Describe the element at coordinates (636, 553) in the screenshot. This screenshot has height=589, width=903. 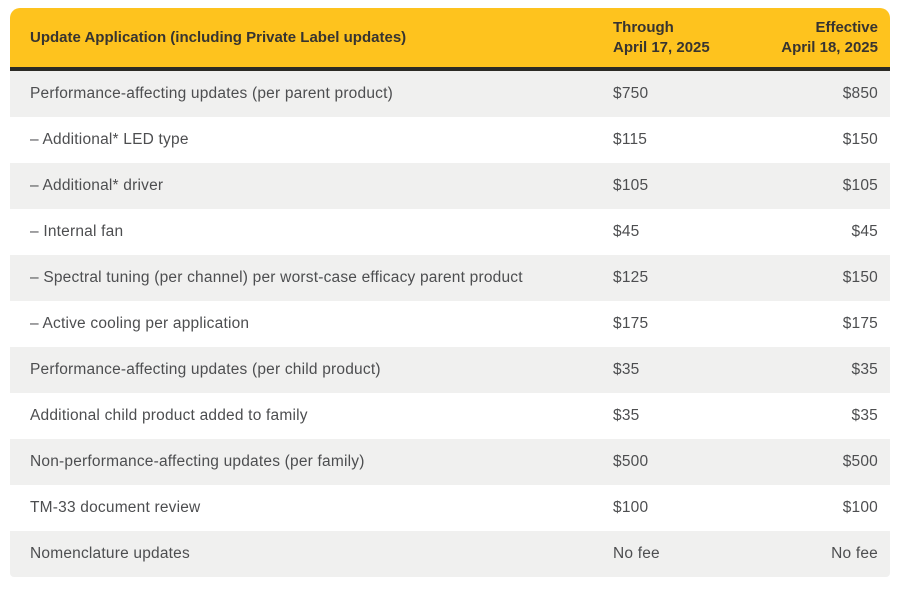
I see `row-fee-through: No fee` at that location.